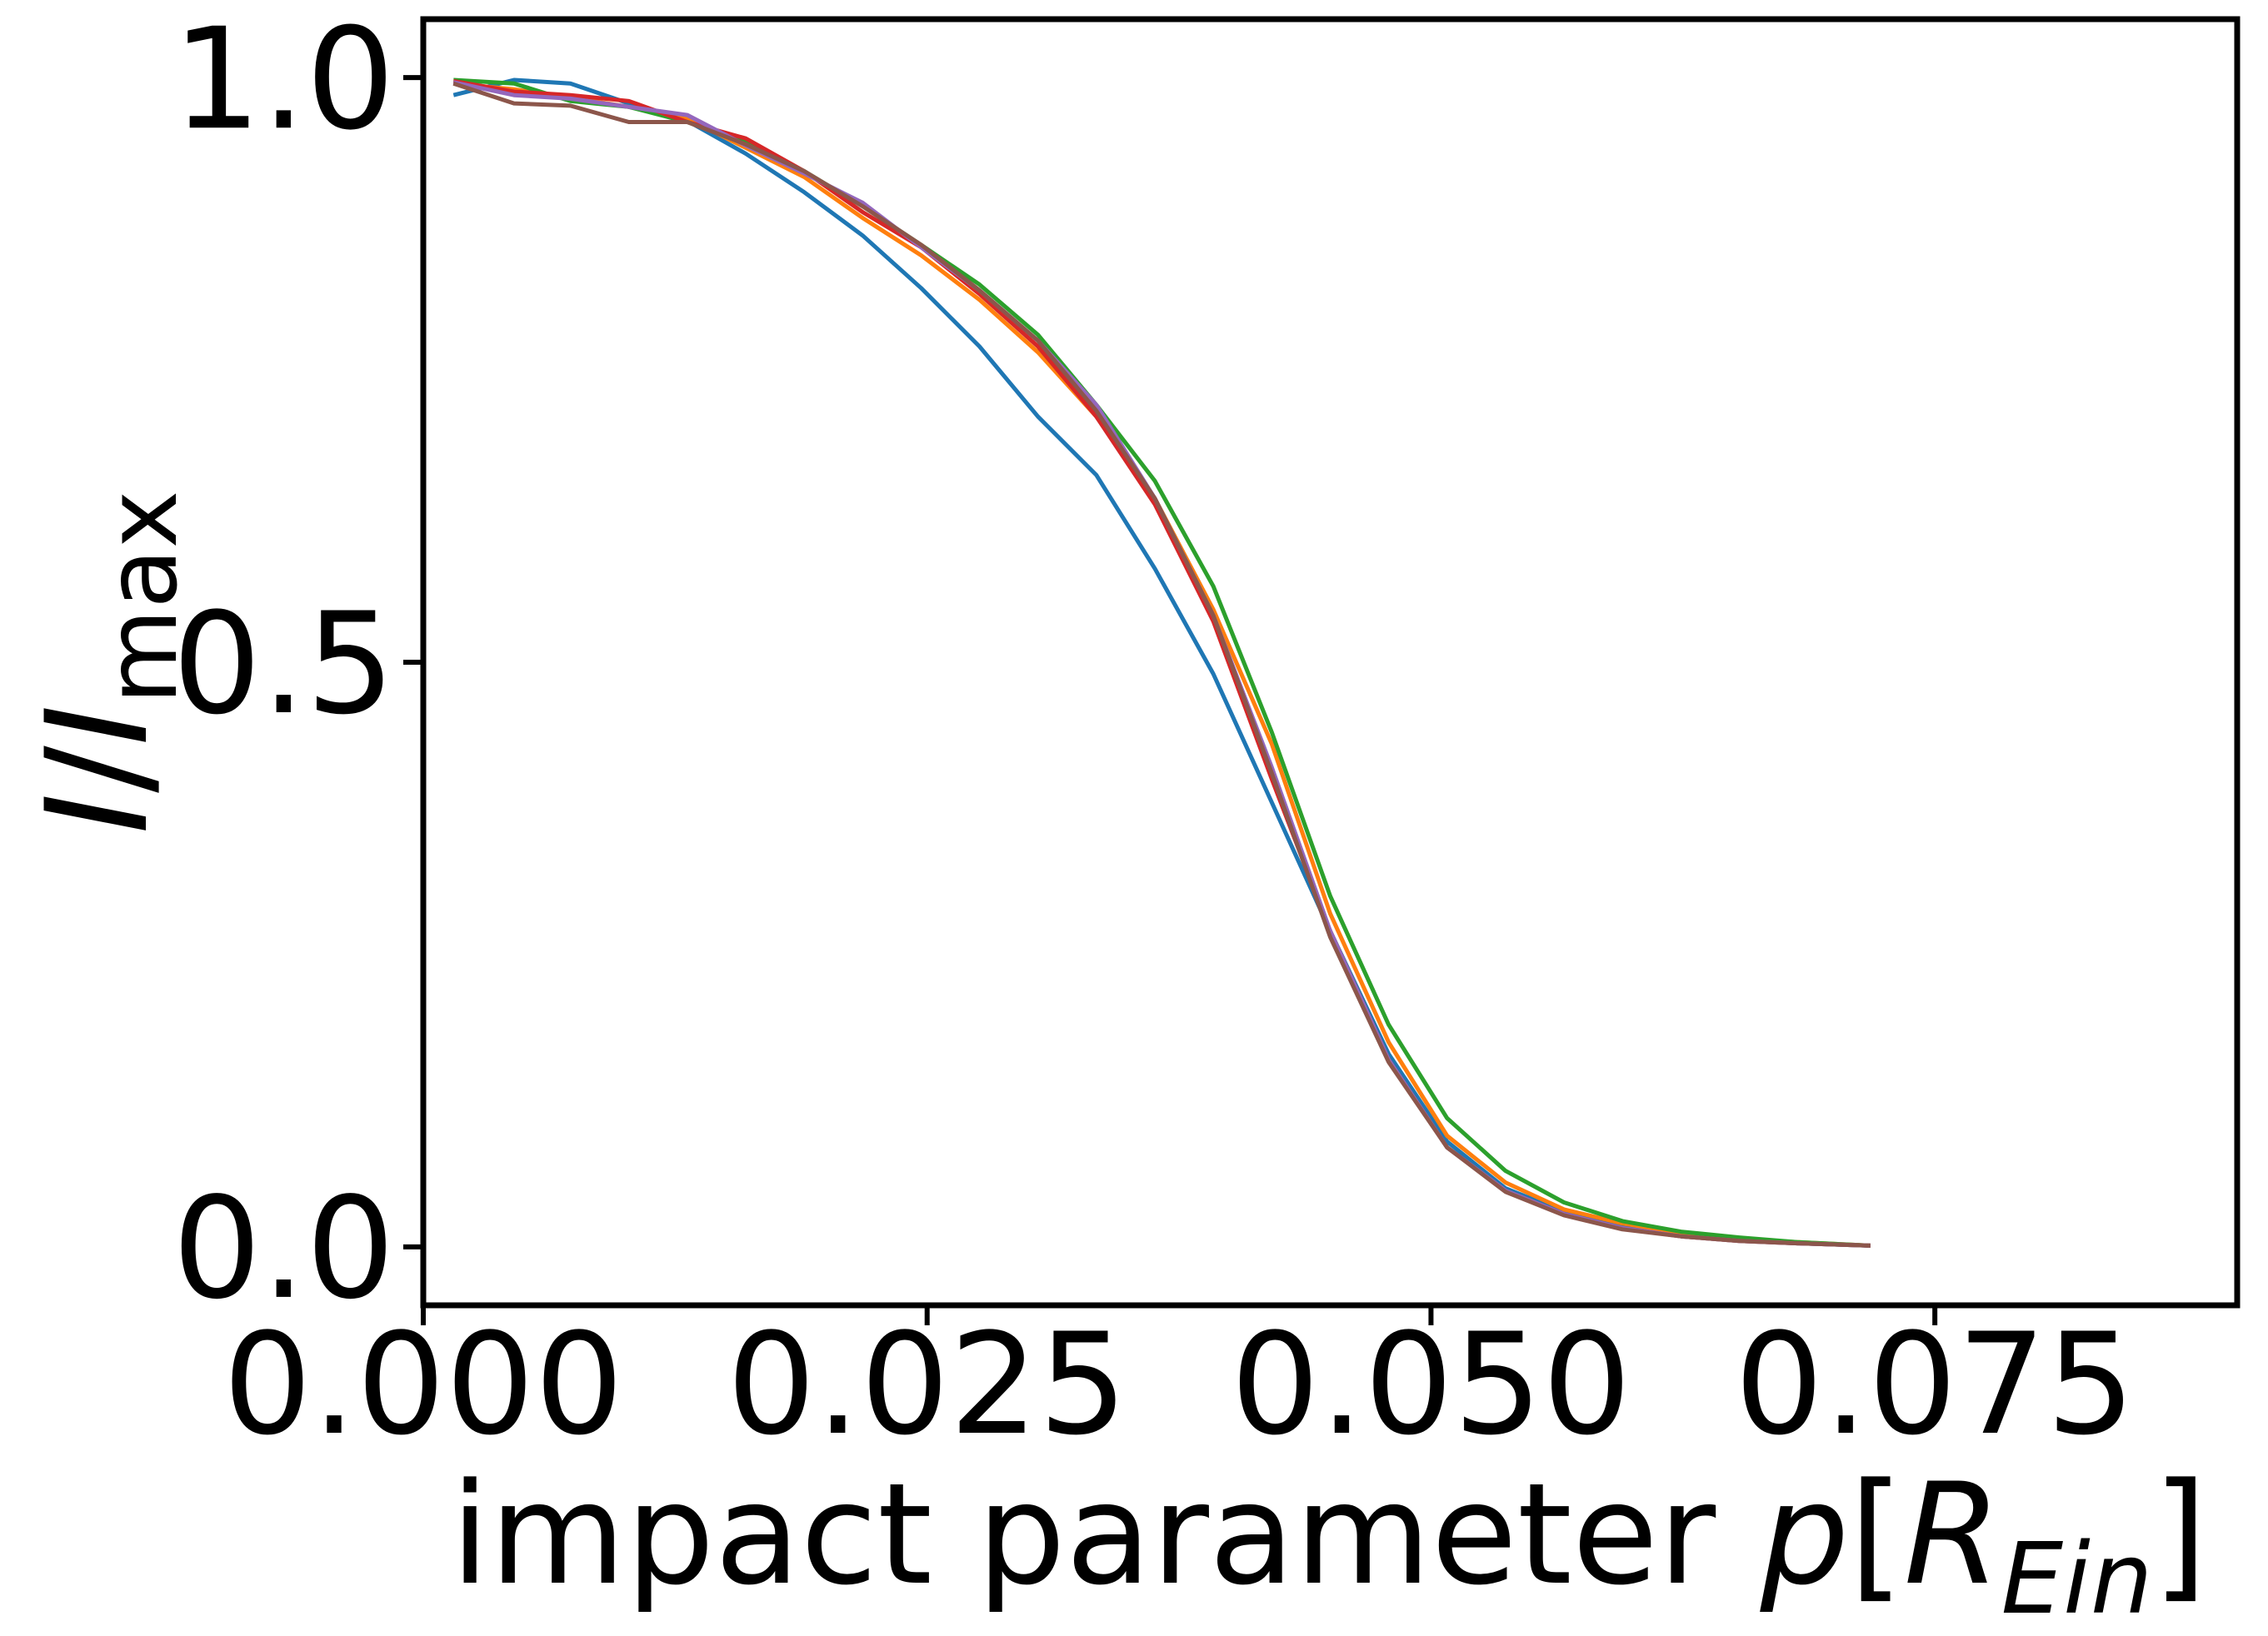 This screenshot has height=1636, width=2268. What do you see at coordinates (141, 598) in the screenshot?
I see `y-axis-label-subscript: max` at bounding box center [141, 598].